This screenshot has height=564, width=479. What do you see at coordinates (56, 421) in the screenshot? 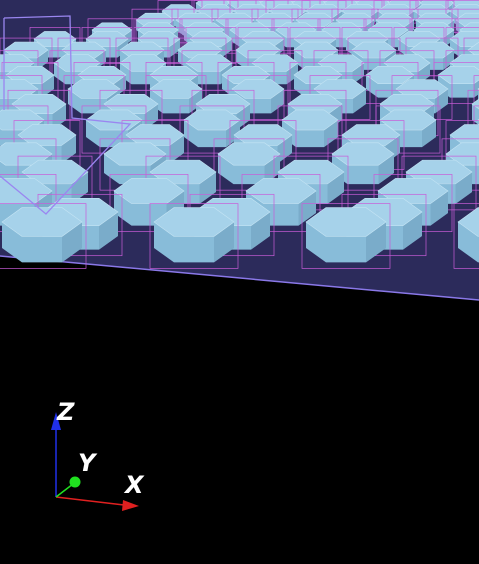
I see `z-axis-arrowhead` at bounding box center [56, 421].